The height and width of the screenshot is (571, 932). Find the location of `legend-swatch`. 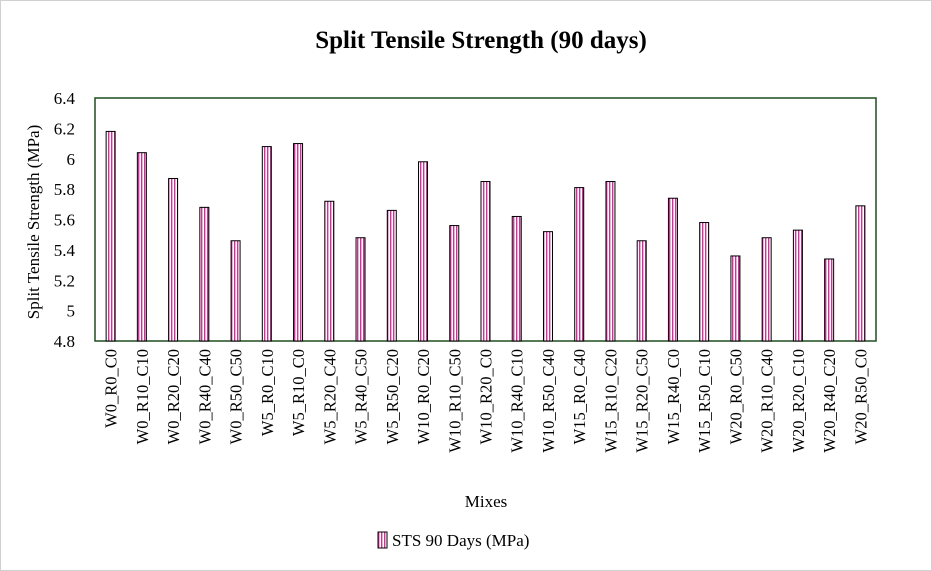

legend-swatch is located at coordinates (382, 540).